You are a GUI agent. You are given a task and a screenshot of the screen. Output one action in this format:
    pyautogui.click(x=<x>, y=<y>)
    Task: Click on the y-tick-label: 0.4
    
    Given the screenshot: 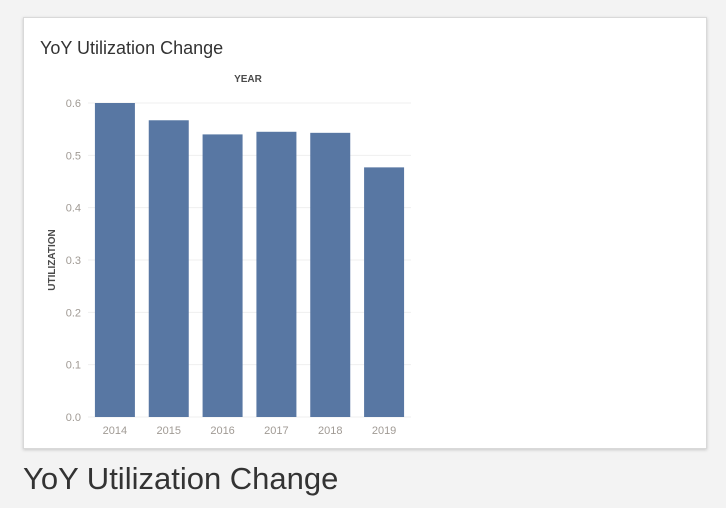 What is the action you would take?
    pyautogui.click(x=73, y=209)
    